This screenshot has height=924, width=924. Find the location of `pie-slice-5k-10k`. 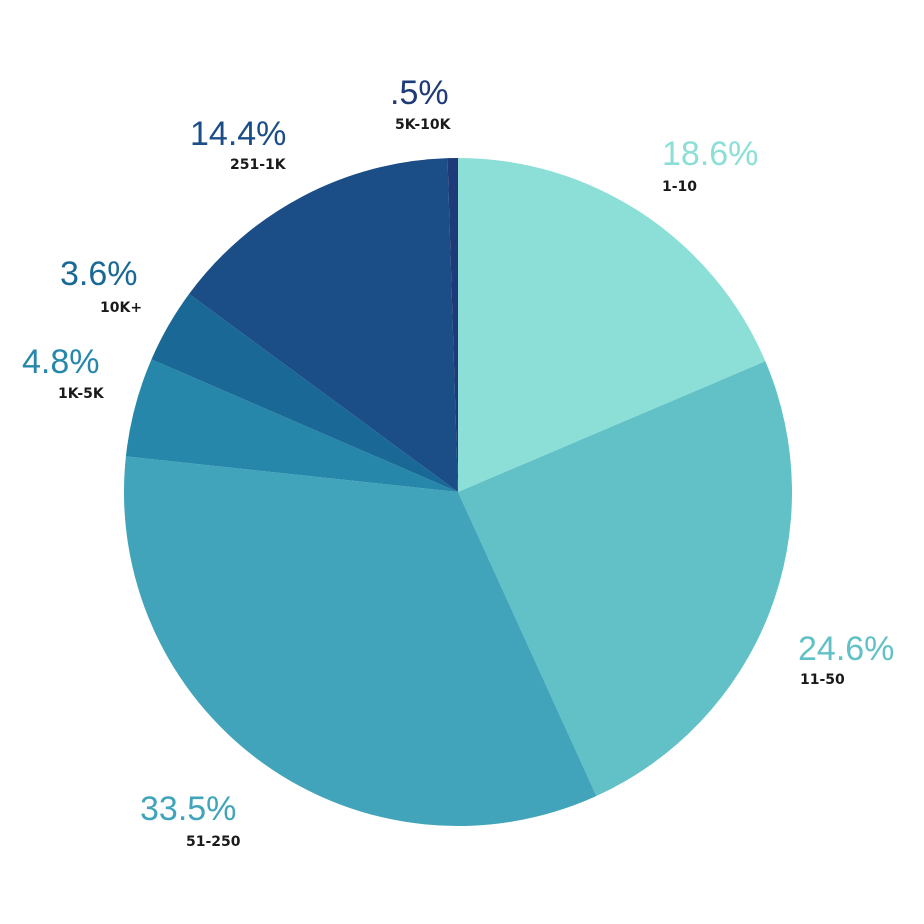

pie-slice-5k-10k is located at coordinates (452, 324).